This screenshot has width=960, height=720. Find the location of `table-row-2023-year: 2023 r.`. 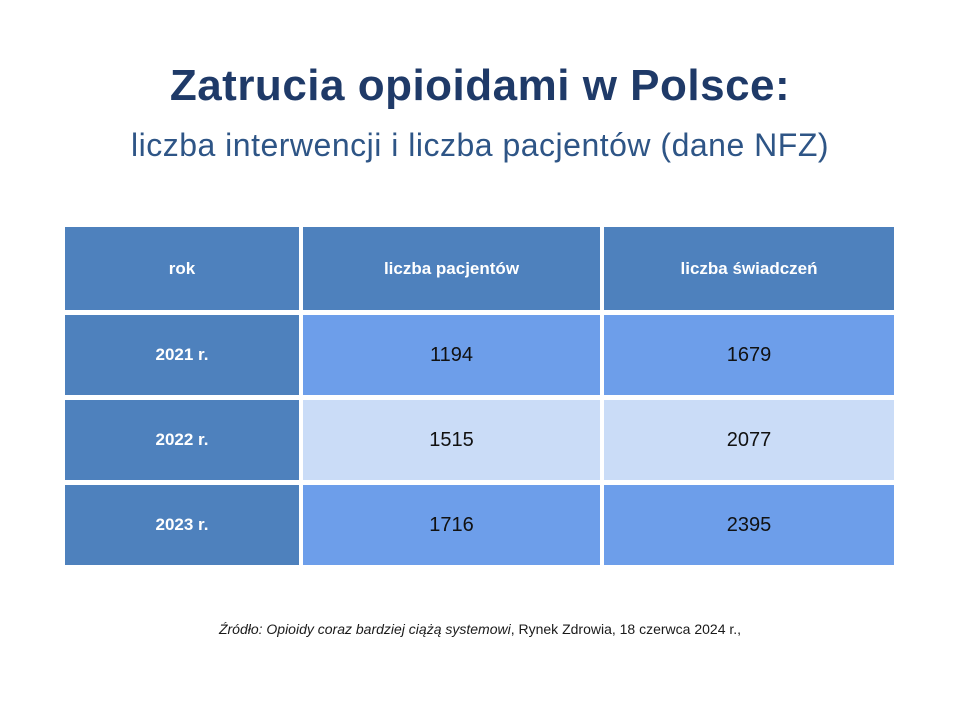

table-row-2023-year: 2023 r. is located at coordinates (182, 525).